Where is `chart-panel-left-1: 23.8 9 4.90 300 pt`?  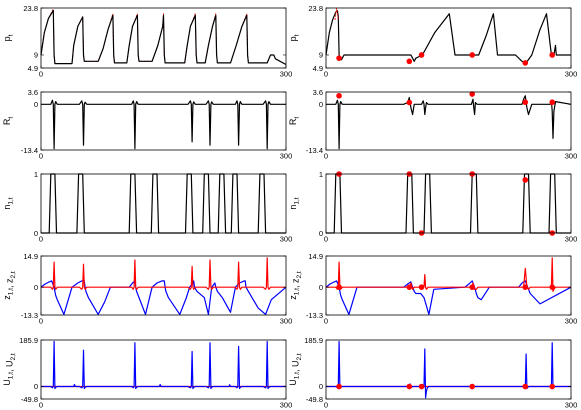 chart-panel-left-1: 23.8 9 4.90 300 pt is located at coordinates (147, 41).